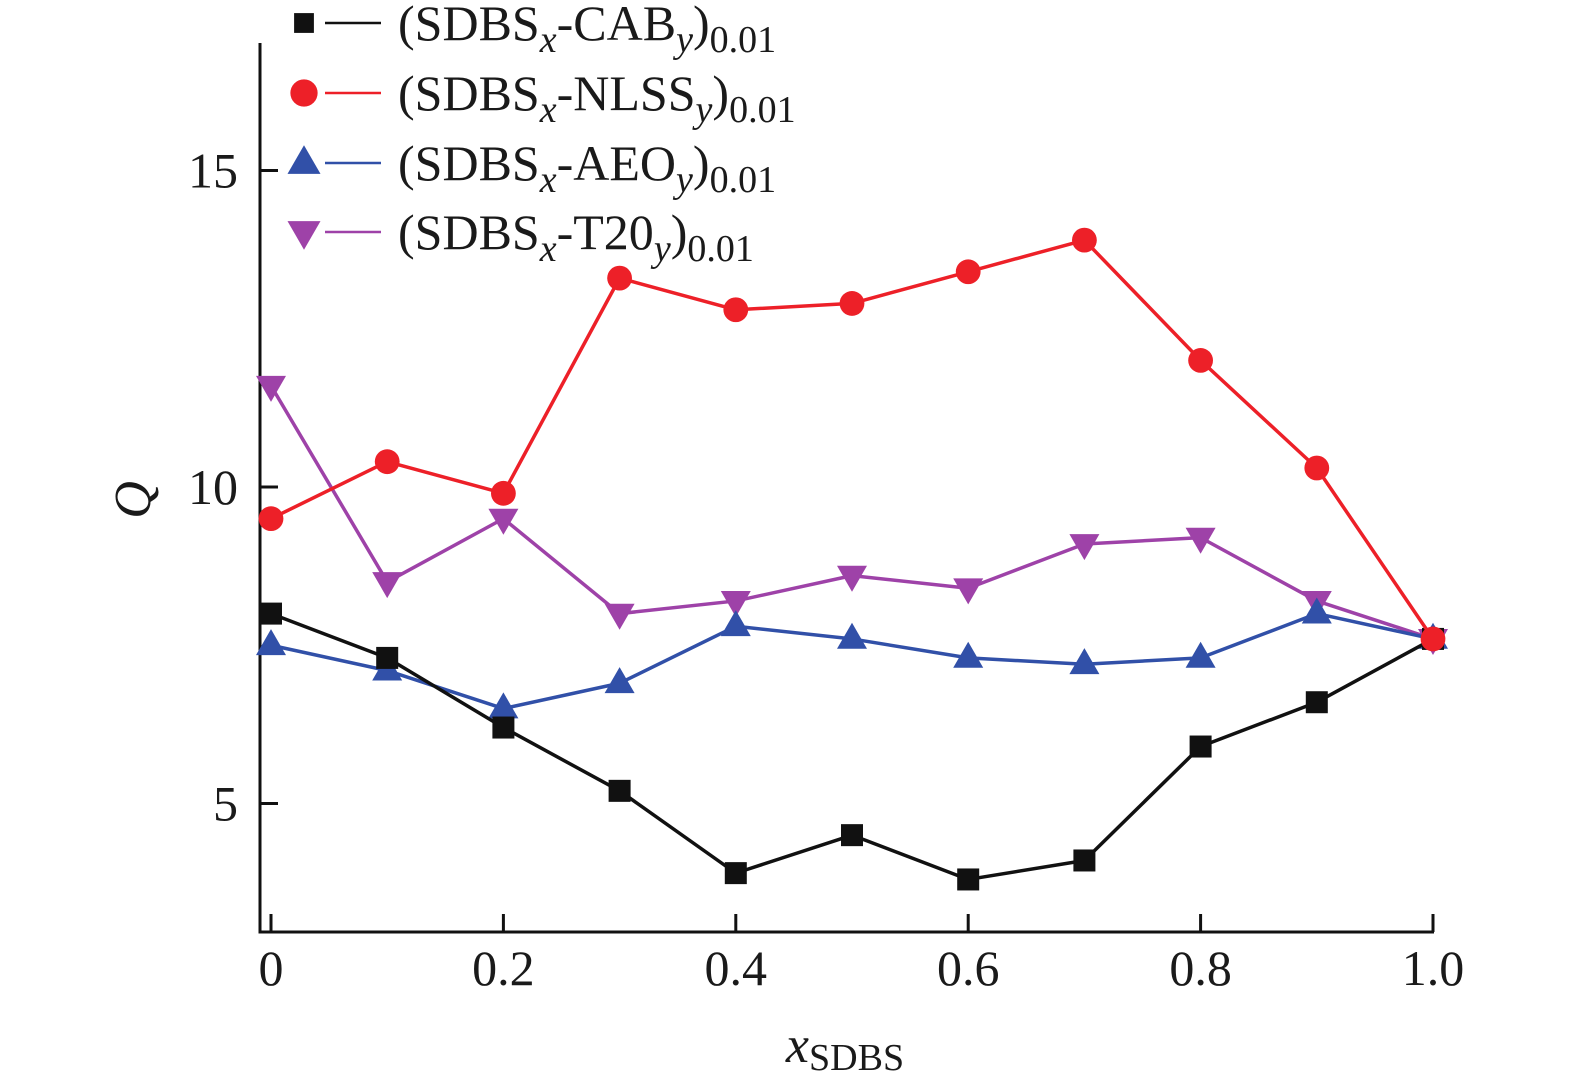 The width and height of the screenshot is (1575, 1076). I want to click on legend-label: (SDBSx-T20y)0.01, so click(576, 237).